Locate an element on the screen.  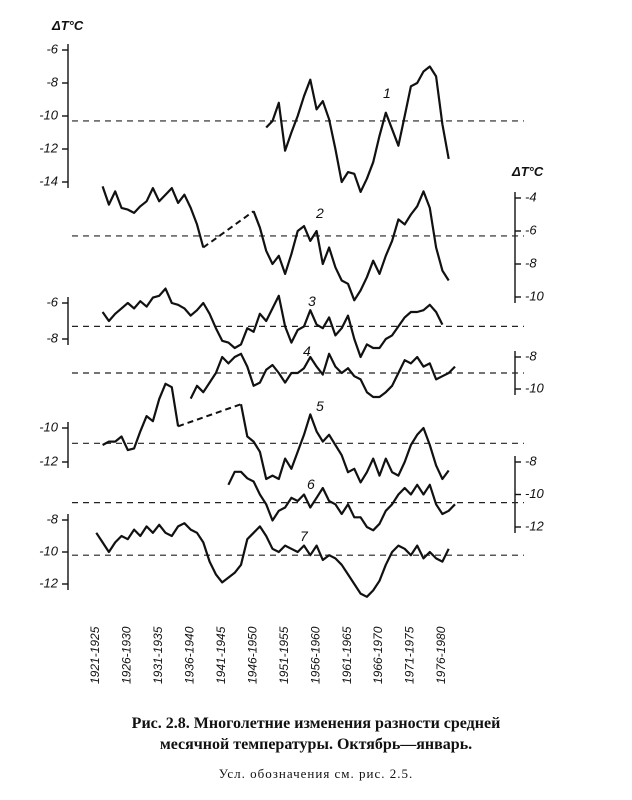
x-tick-label: 1946-1950 is located at coordinates (252, 655).